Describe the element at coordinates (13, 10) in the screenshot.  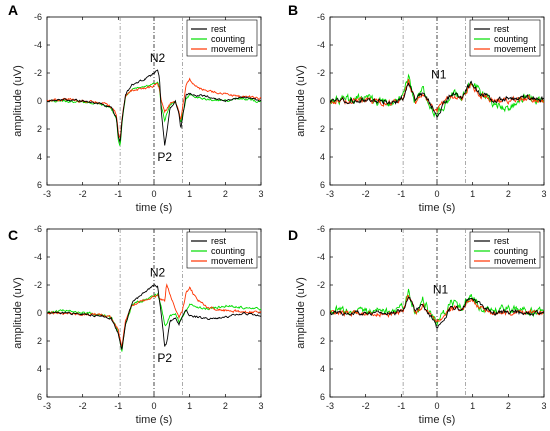
I see `panel-letter: A` at that location.